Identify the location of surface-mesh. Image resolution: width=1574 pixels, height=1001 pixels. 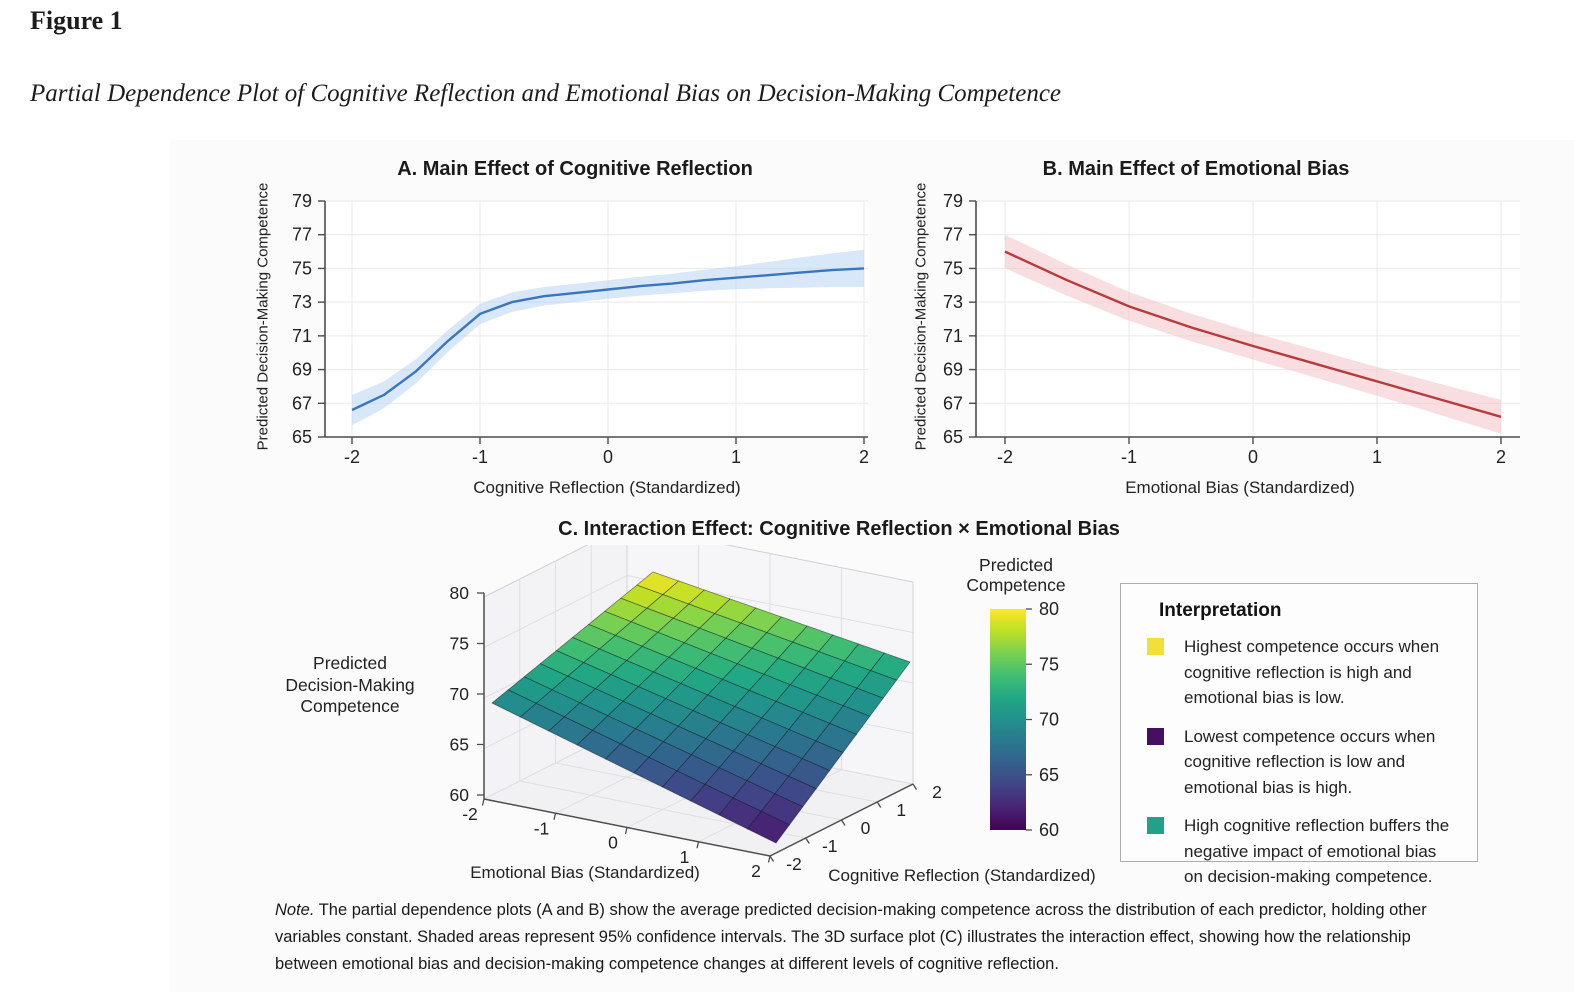
(701, 707).